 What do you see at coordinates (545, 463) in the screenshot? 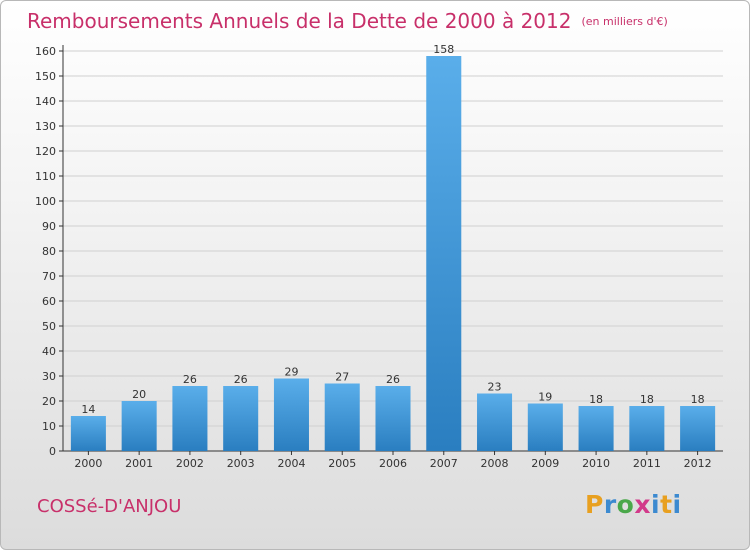
I see `x-tick-label: 2009` at bounding box center [545, 463].